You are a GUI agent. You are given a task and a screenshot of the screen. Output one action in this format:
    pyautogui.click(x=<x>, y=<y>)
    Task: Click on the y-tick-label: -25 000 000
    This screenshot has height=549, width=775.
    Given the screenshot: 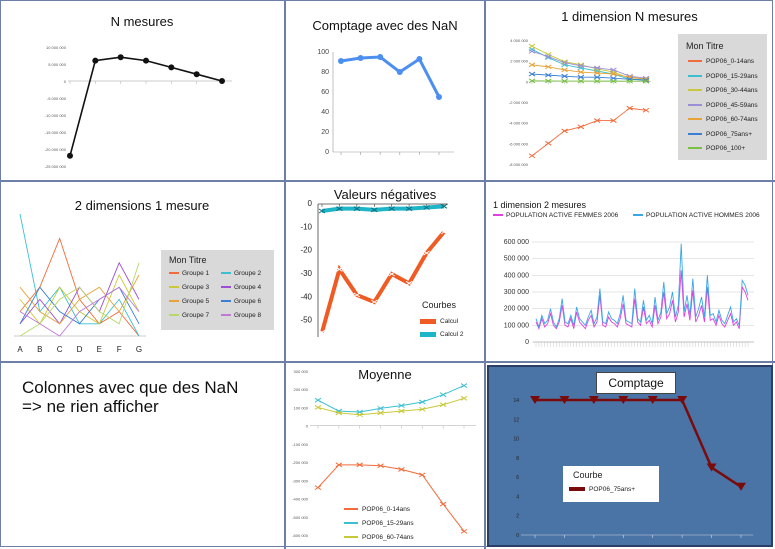 What is the action you would take?
    pyautogui.click(x=56, y=166)
    